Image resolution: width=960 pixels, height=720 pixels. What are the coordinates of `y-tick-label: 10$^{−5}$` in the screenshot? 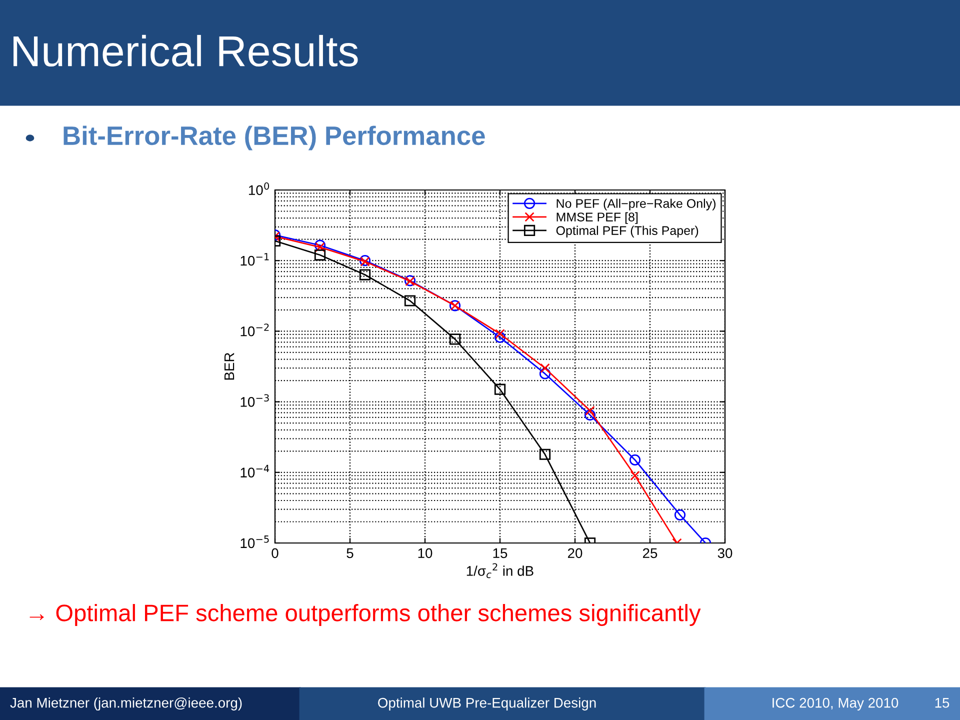 It's located at (254, 542).